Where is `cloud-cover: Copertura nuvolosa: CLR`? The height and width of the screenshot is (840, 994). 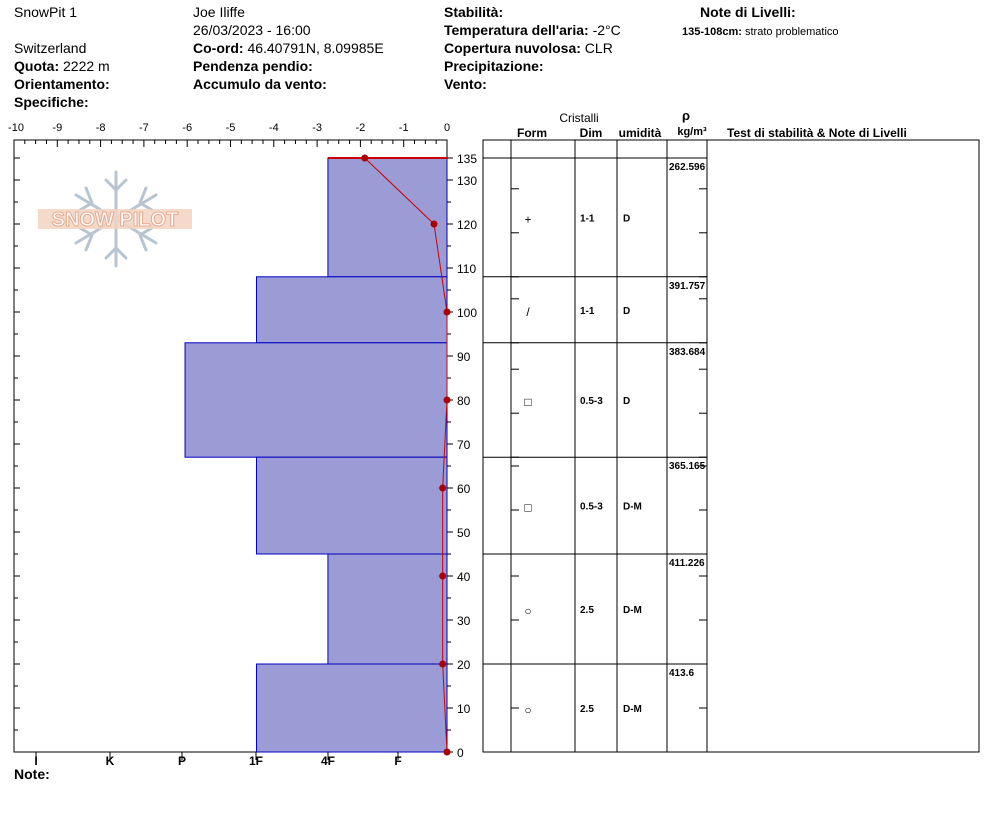 cloud-cover: Copertura nuvolosa: CLR is located at coordinates (528, 48).